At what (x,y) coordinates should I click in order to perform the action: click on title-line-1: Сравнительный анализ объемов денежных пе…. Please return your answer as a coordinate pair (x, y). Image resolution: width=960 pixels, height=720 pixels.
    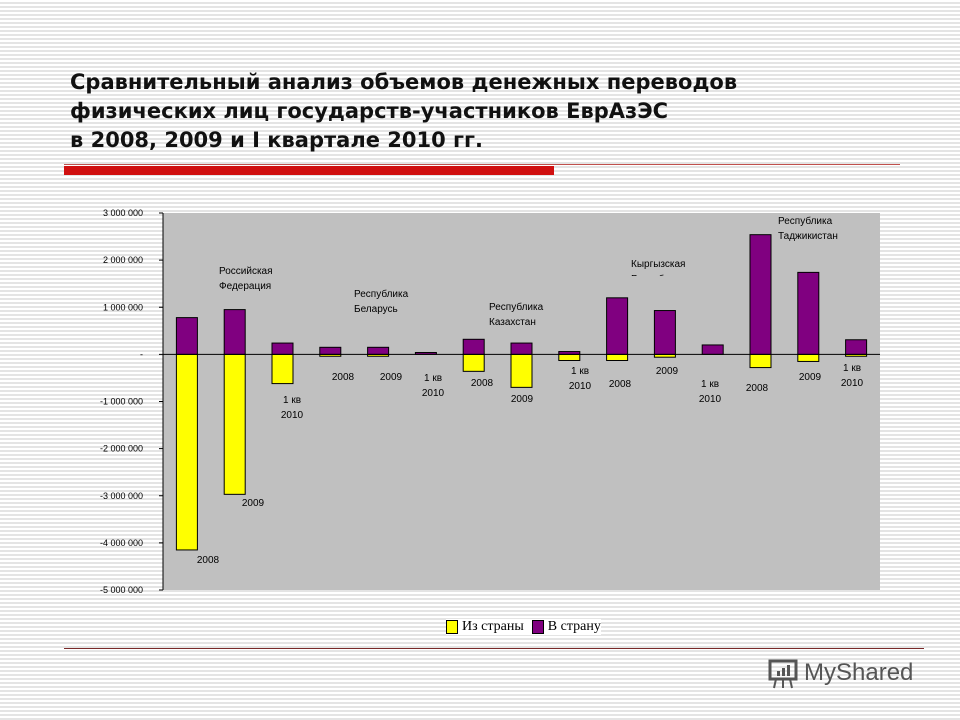
    Looking at the image, I should click on (404, 82).